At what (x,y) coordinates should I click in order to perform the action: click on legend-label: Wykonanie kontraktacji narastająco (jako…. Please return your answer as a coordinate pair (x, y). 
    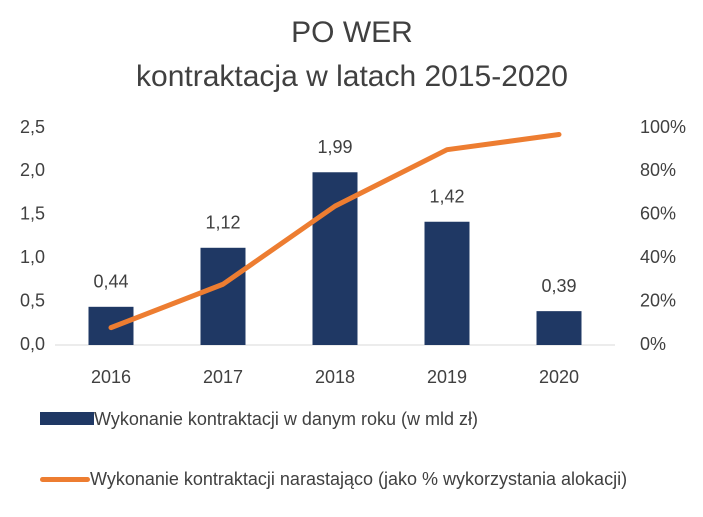
    Looking at the image, I should click on (359, 479).